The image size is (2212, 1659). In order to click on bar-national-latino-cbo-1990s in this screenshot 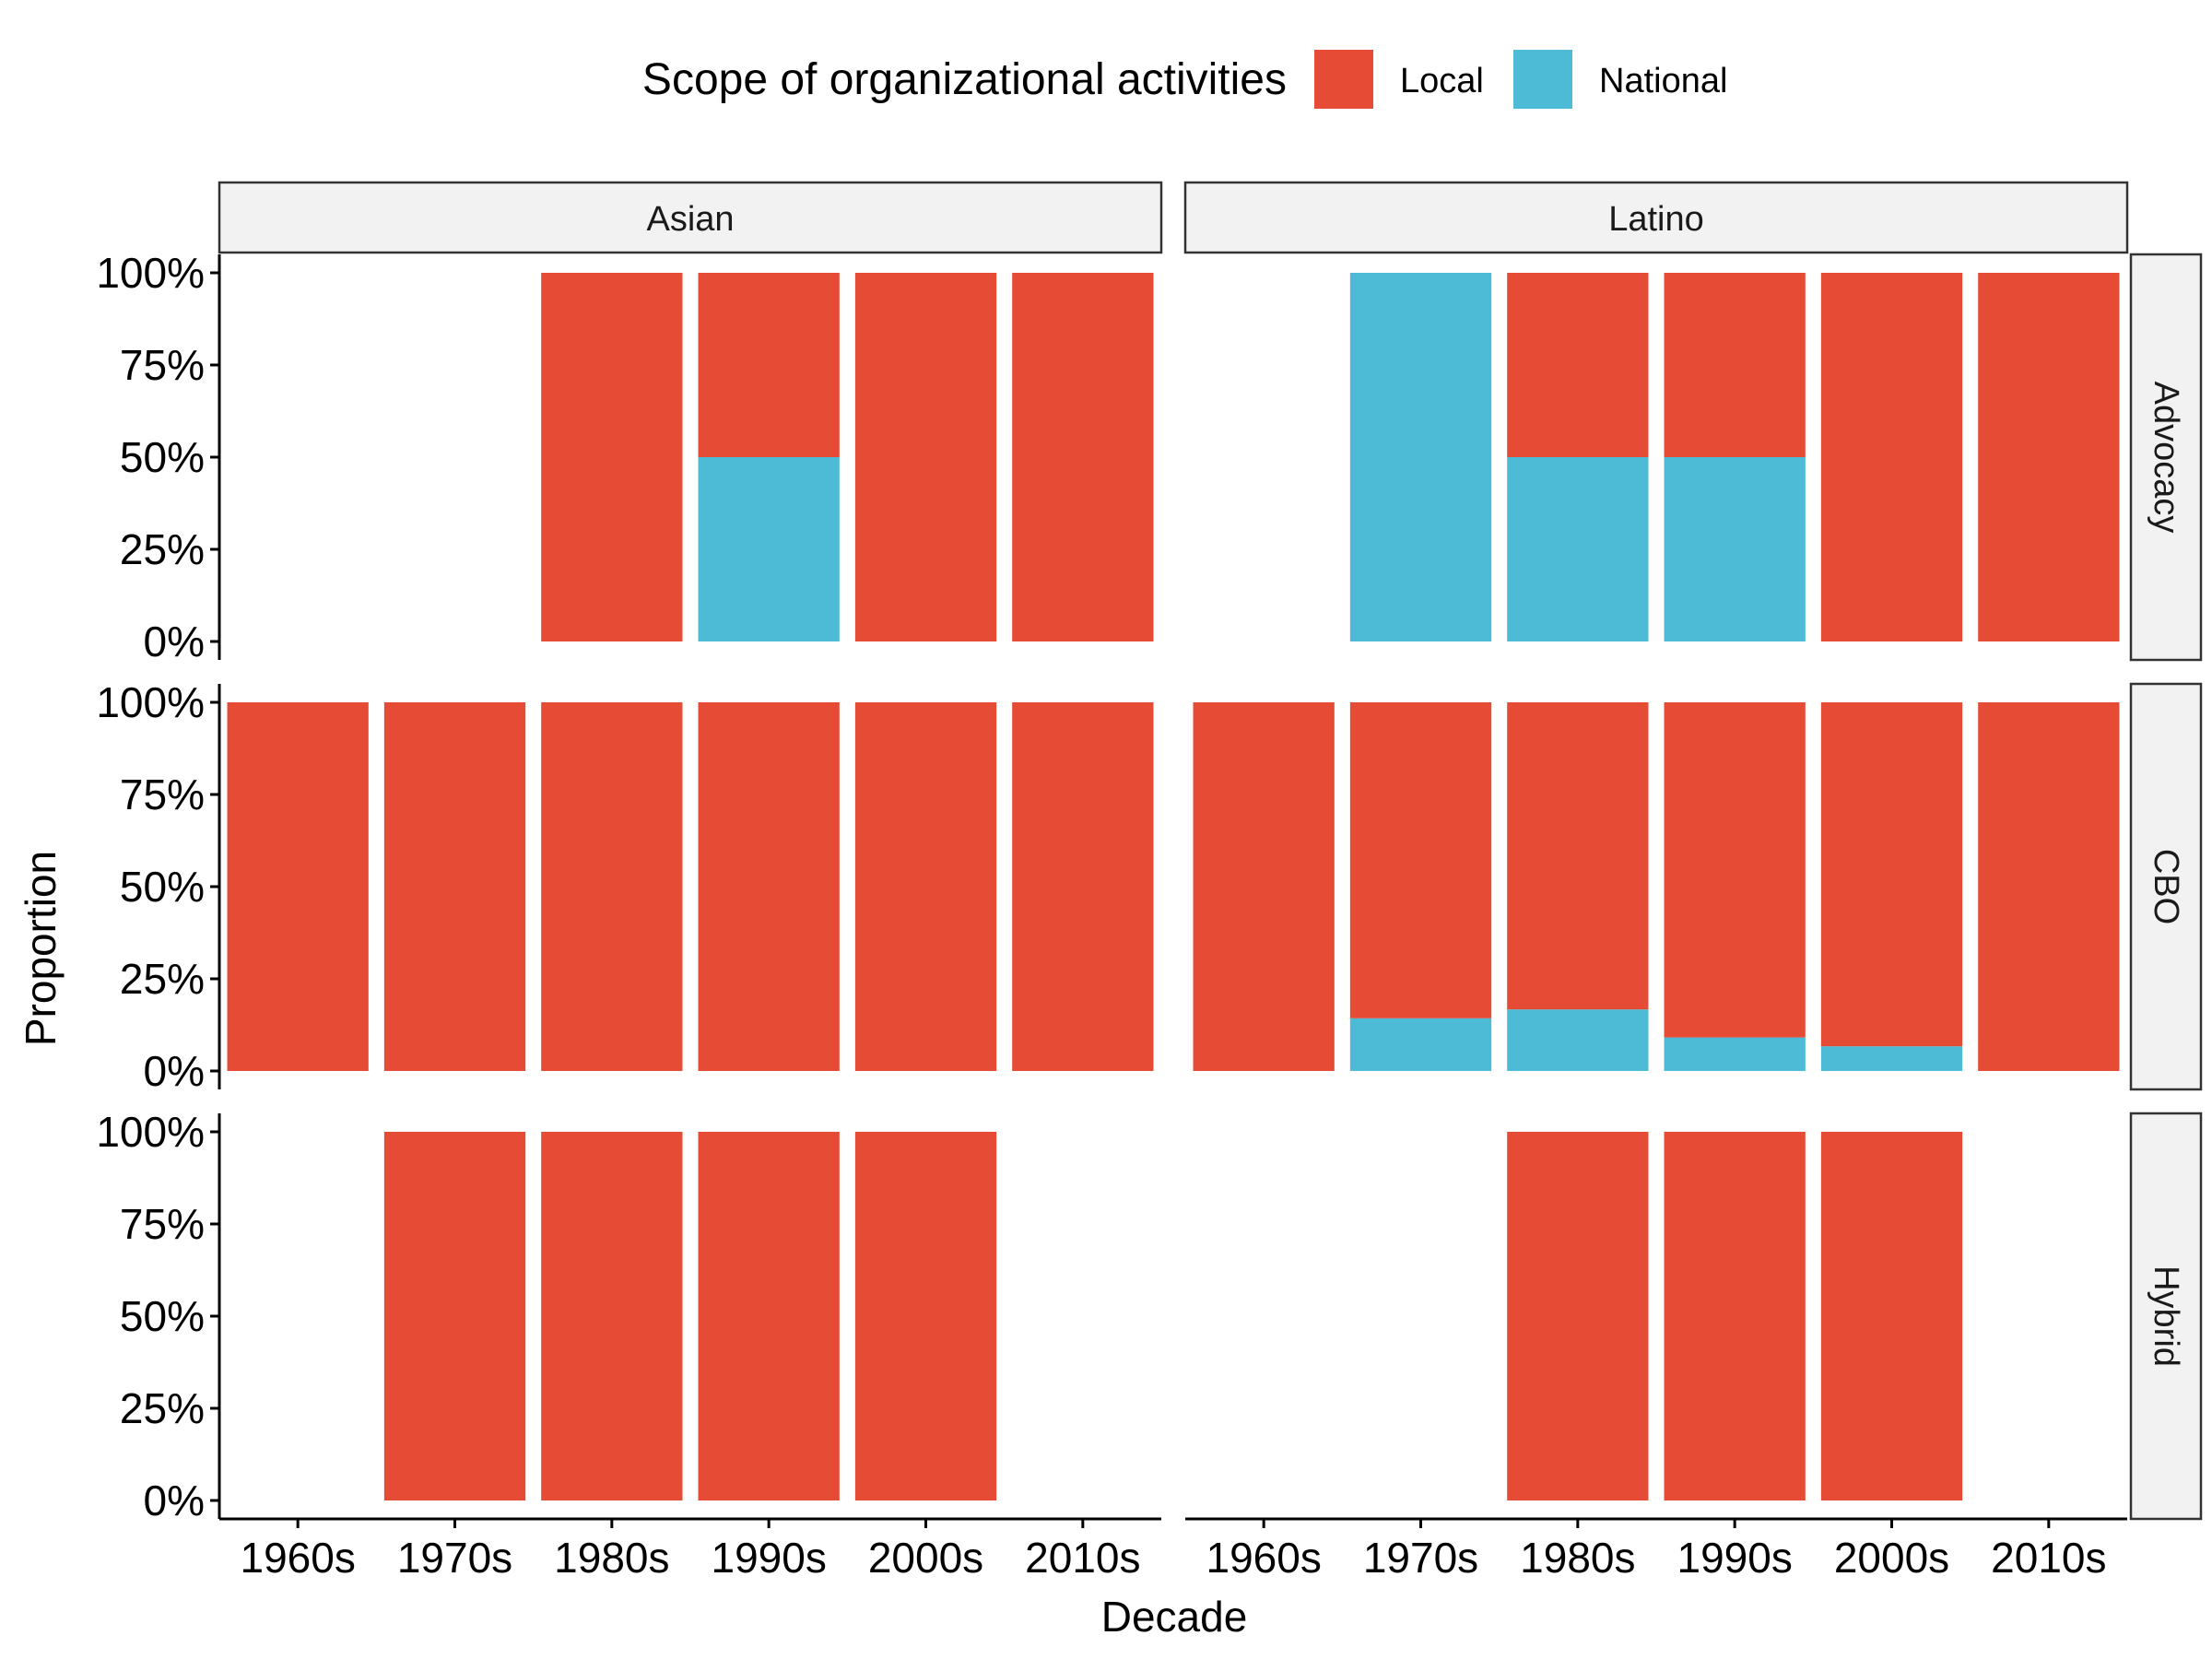, I will do `click(1735, 1054)`.